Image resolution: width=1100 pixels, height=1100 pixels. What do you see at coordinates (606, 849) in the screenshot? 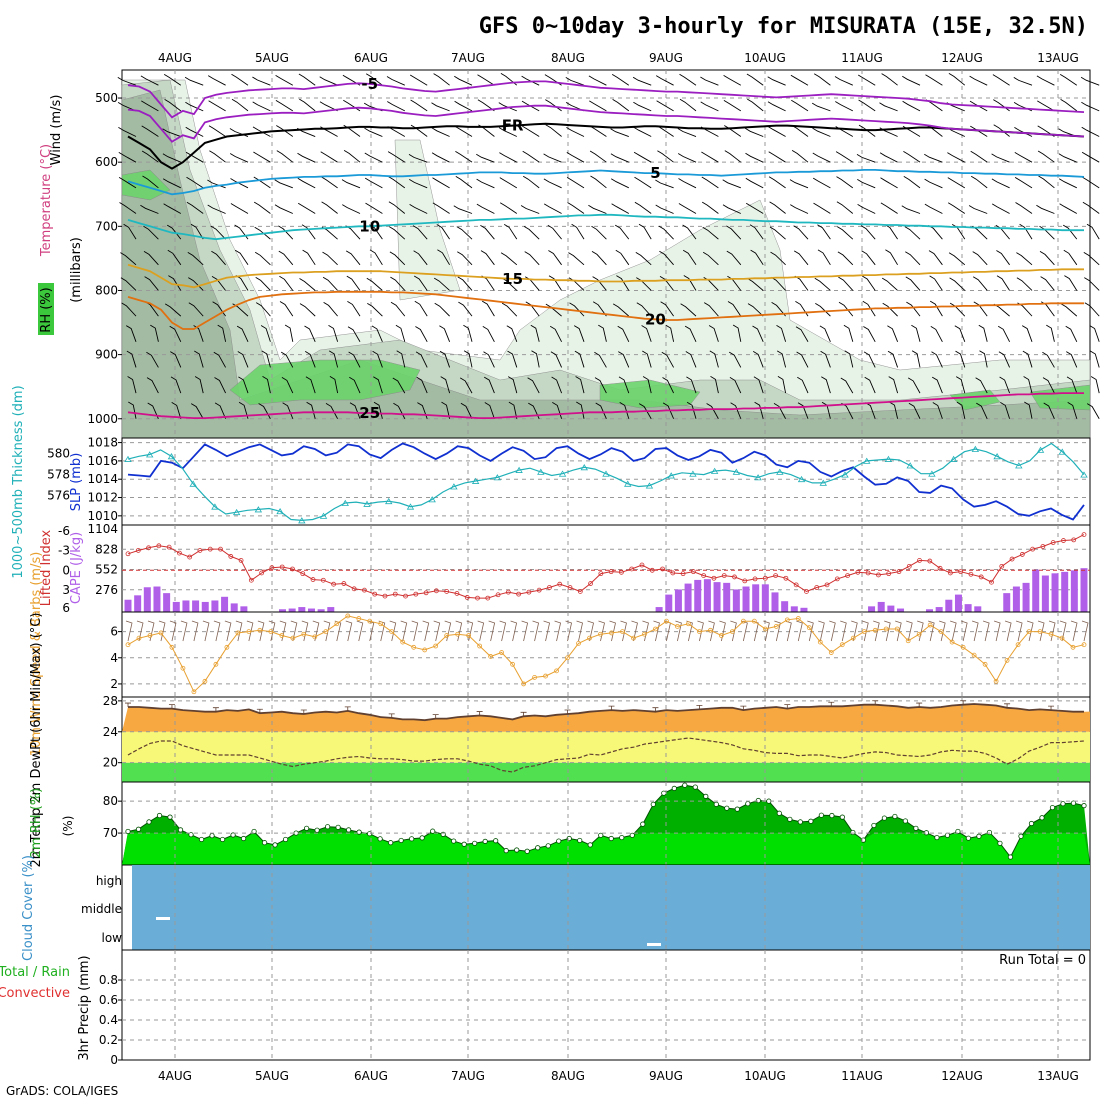
I see `rh2m-area-light` at bounding box center [606, 849].